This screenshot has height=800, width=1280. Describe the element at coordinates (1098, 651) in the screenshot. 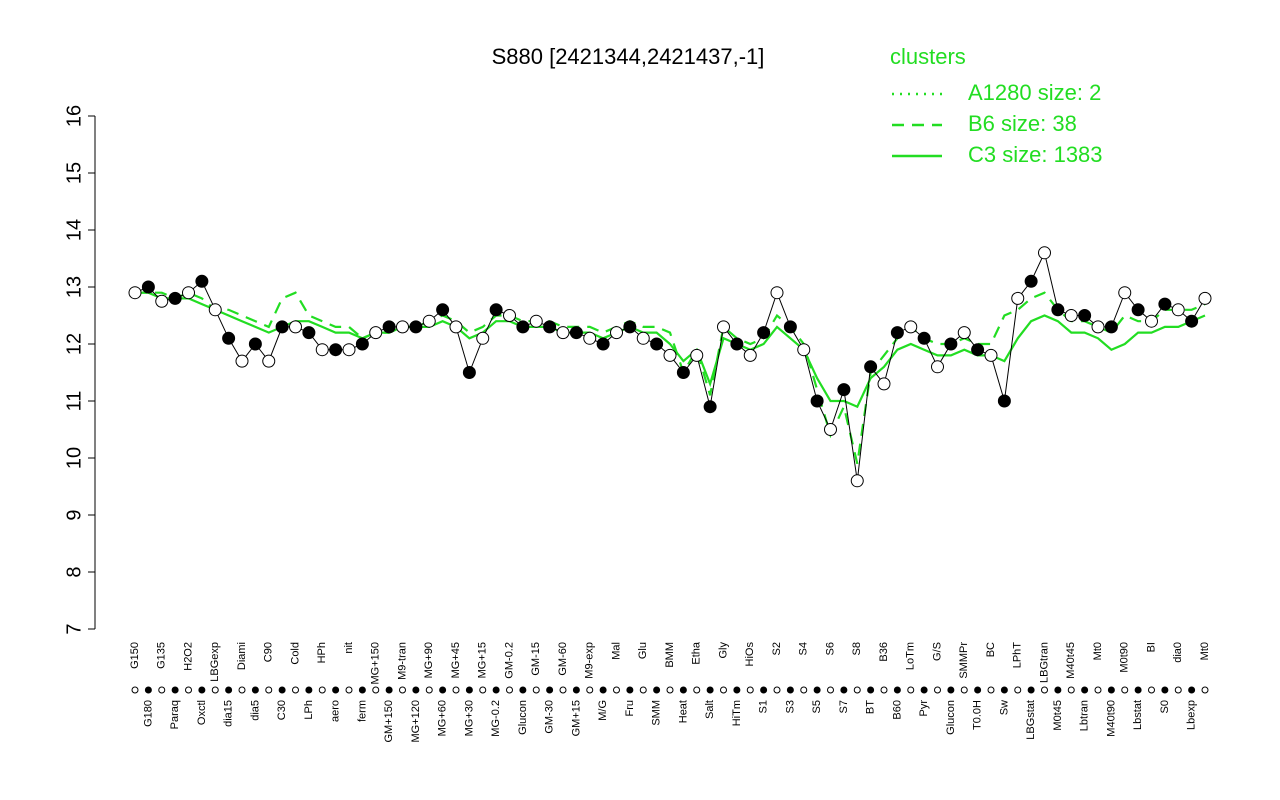

I see `x-tick-label: Mt0` at that location.